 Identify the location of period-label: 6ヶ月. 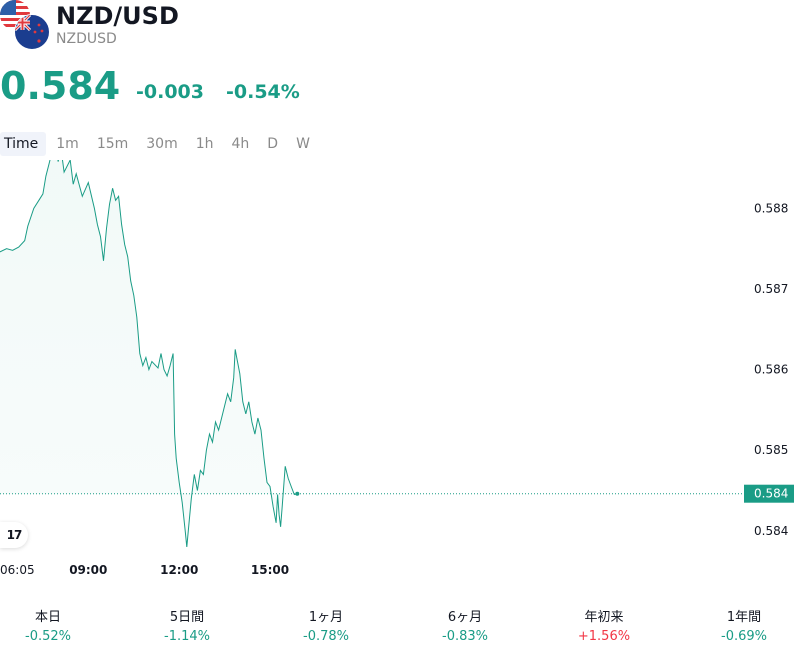
(465, 617).